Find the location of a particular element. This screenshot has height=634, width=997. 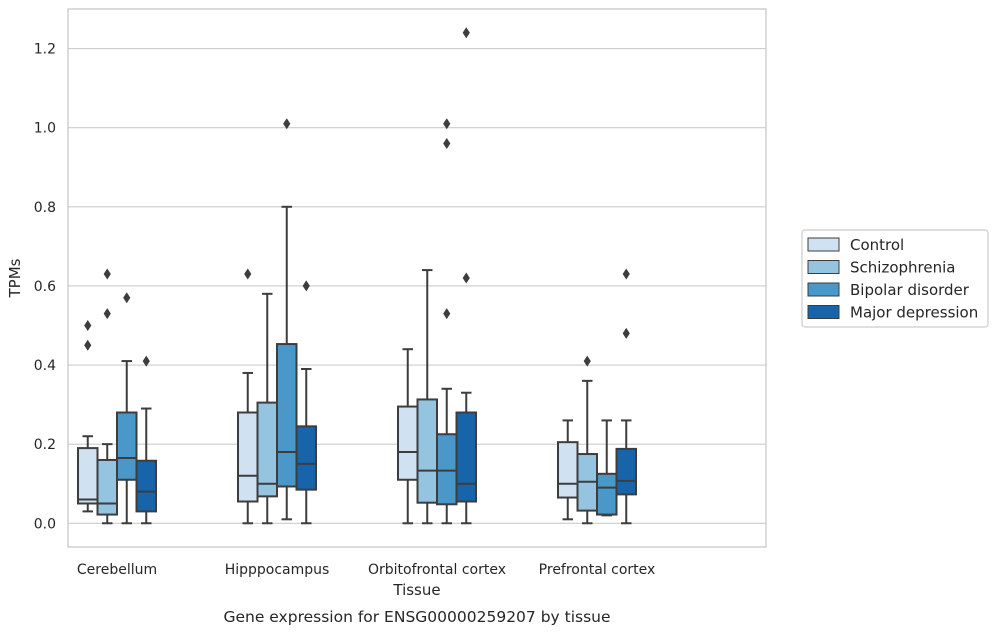

legend-label: Control is located at coordinates (877, 245).